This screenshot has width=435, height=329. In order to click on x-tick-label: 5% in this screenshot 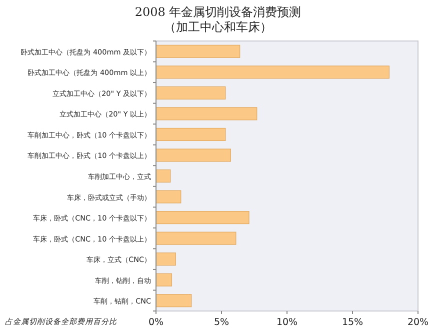, I will do `click(222, 322)`.